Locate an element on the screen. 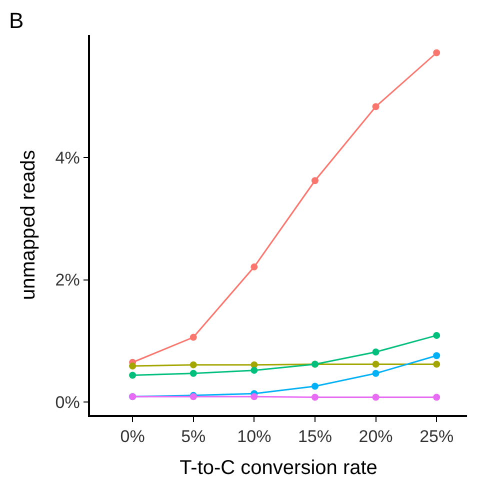 The height and width of the screenshot is (485, 477). y-tick-label: 0% is located at coordinates (67, 402).